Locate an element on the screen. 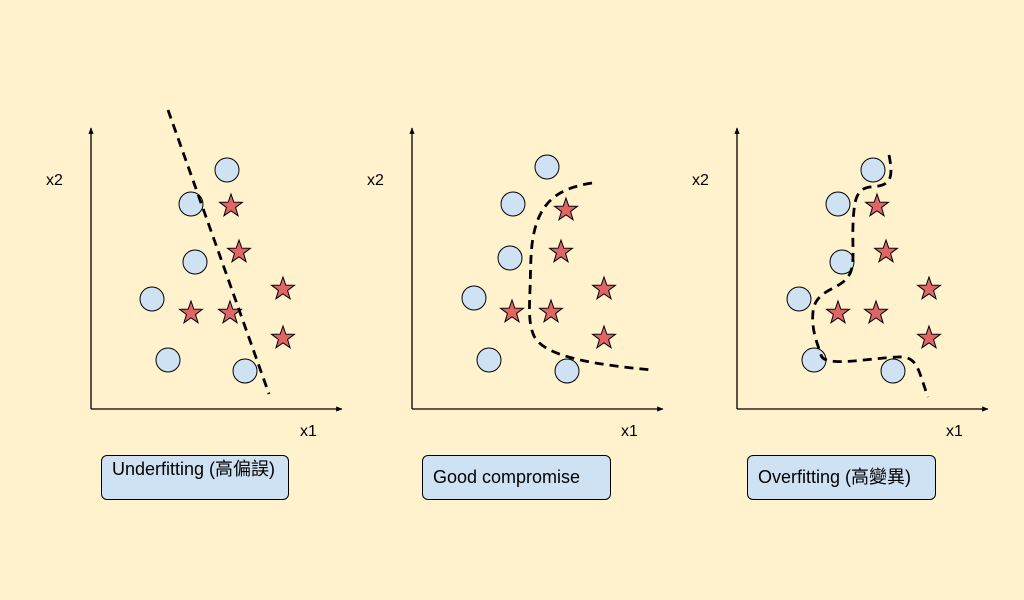 Image resolution: width=1024 pixels, height=600 pixels. caption-good-compromise: Good compromise is located at coordinates (516, 477).